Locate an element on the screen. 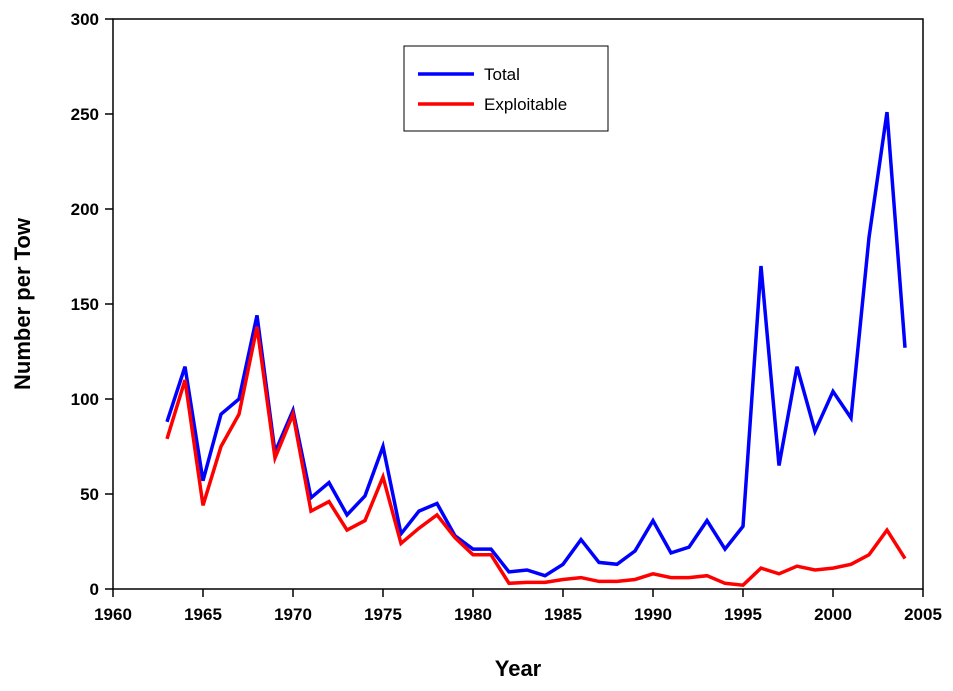 The image size is (953, 691). x-tick-label: 2000 is located at coordinates (833, 614).